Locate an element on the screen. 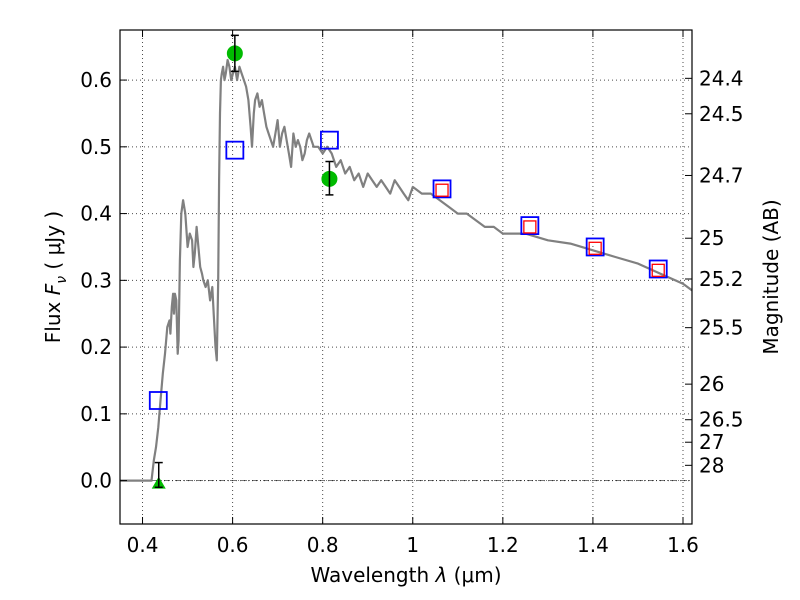 This screenshot has height=600, width=800. y-tick-label: 0.4 is located at coordinates (96, 214).